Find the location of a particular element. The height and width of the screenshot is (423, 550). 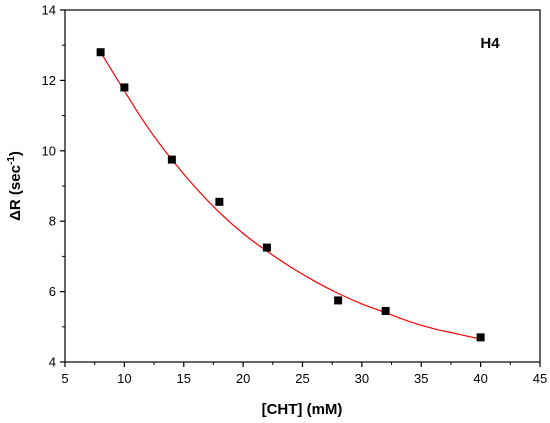

y-tick-label-6: 6 is located at coordinates (52, 291).